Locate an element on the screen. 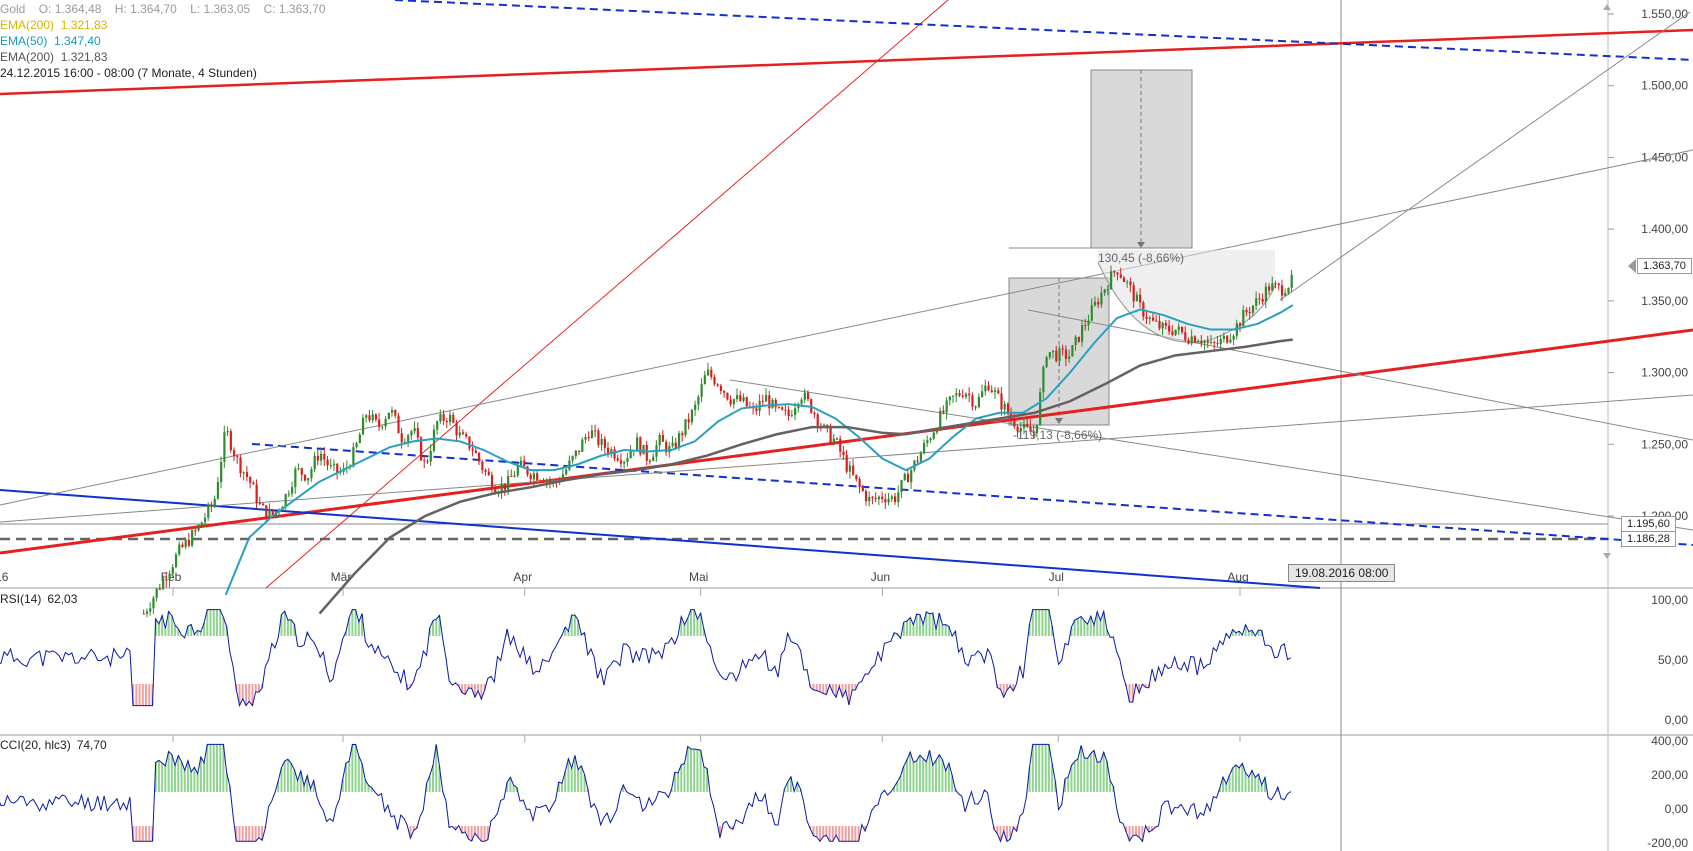  rsi-line is located at coordinates (645, 658).